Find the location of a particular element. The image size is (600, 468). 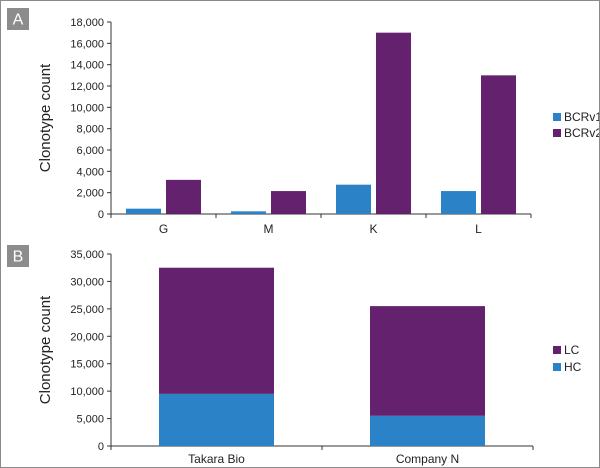

panel-b-y-tick-label: 30,000 is located at coordinates (87, 282).